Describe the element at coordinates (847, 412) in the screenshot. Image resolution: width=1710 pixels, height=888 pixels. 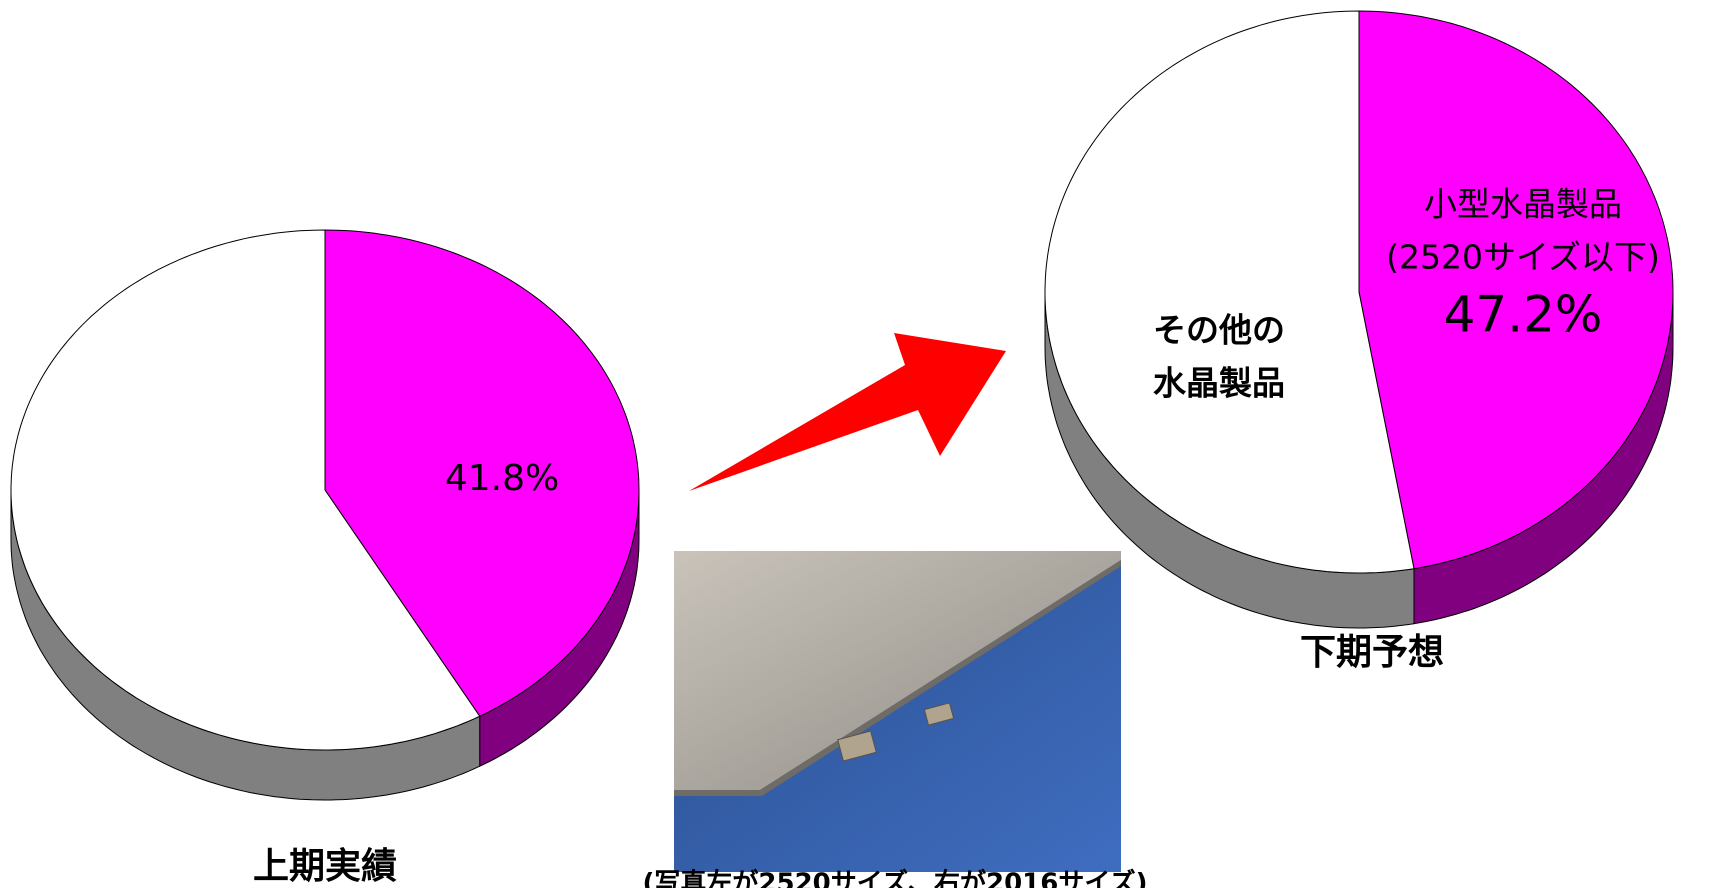
I see `arrow` at that location.